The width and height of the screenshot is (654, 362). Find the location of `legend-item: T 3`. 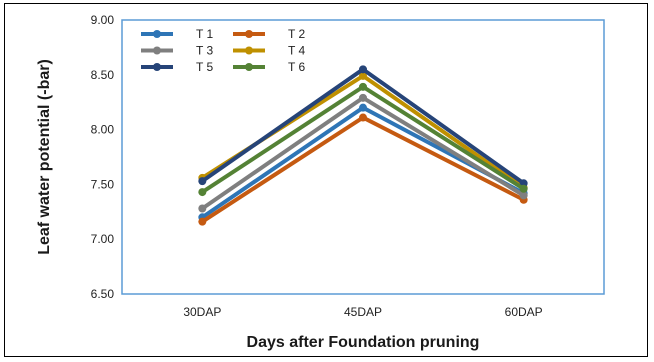

legend-item: T 3 is located at coordinates (177, 51).